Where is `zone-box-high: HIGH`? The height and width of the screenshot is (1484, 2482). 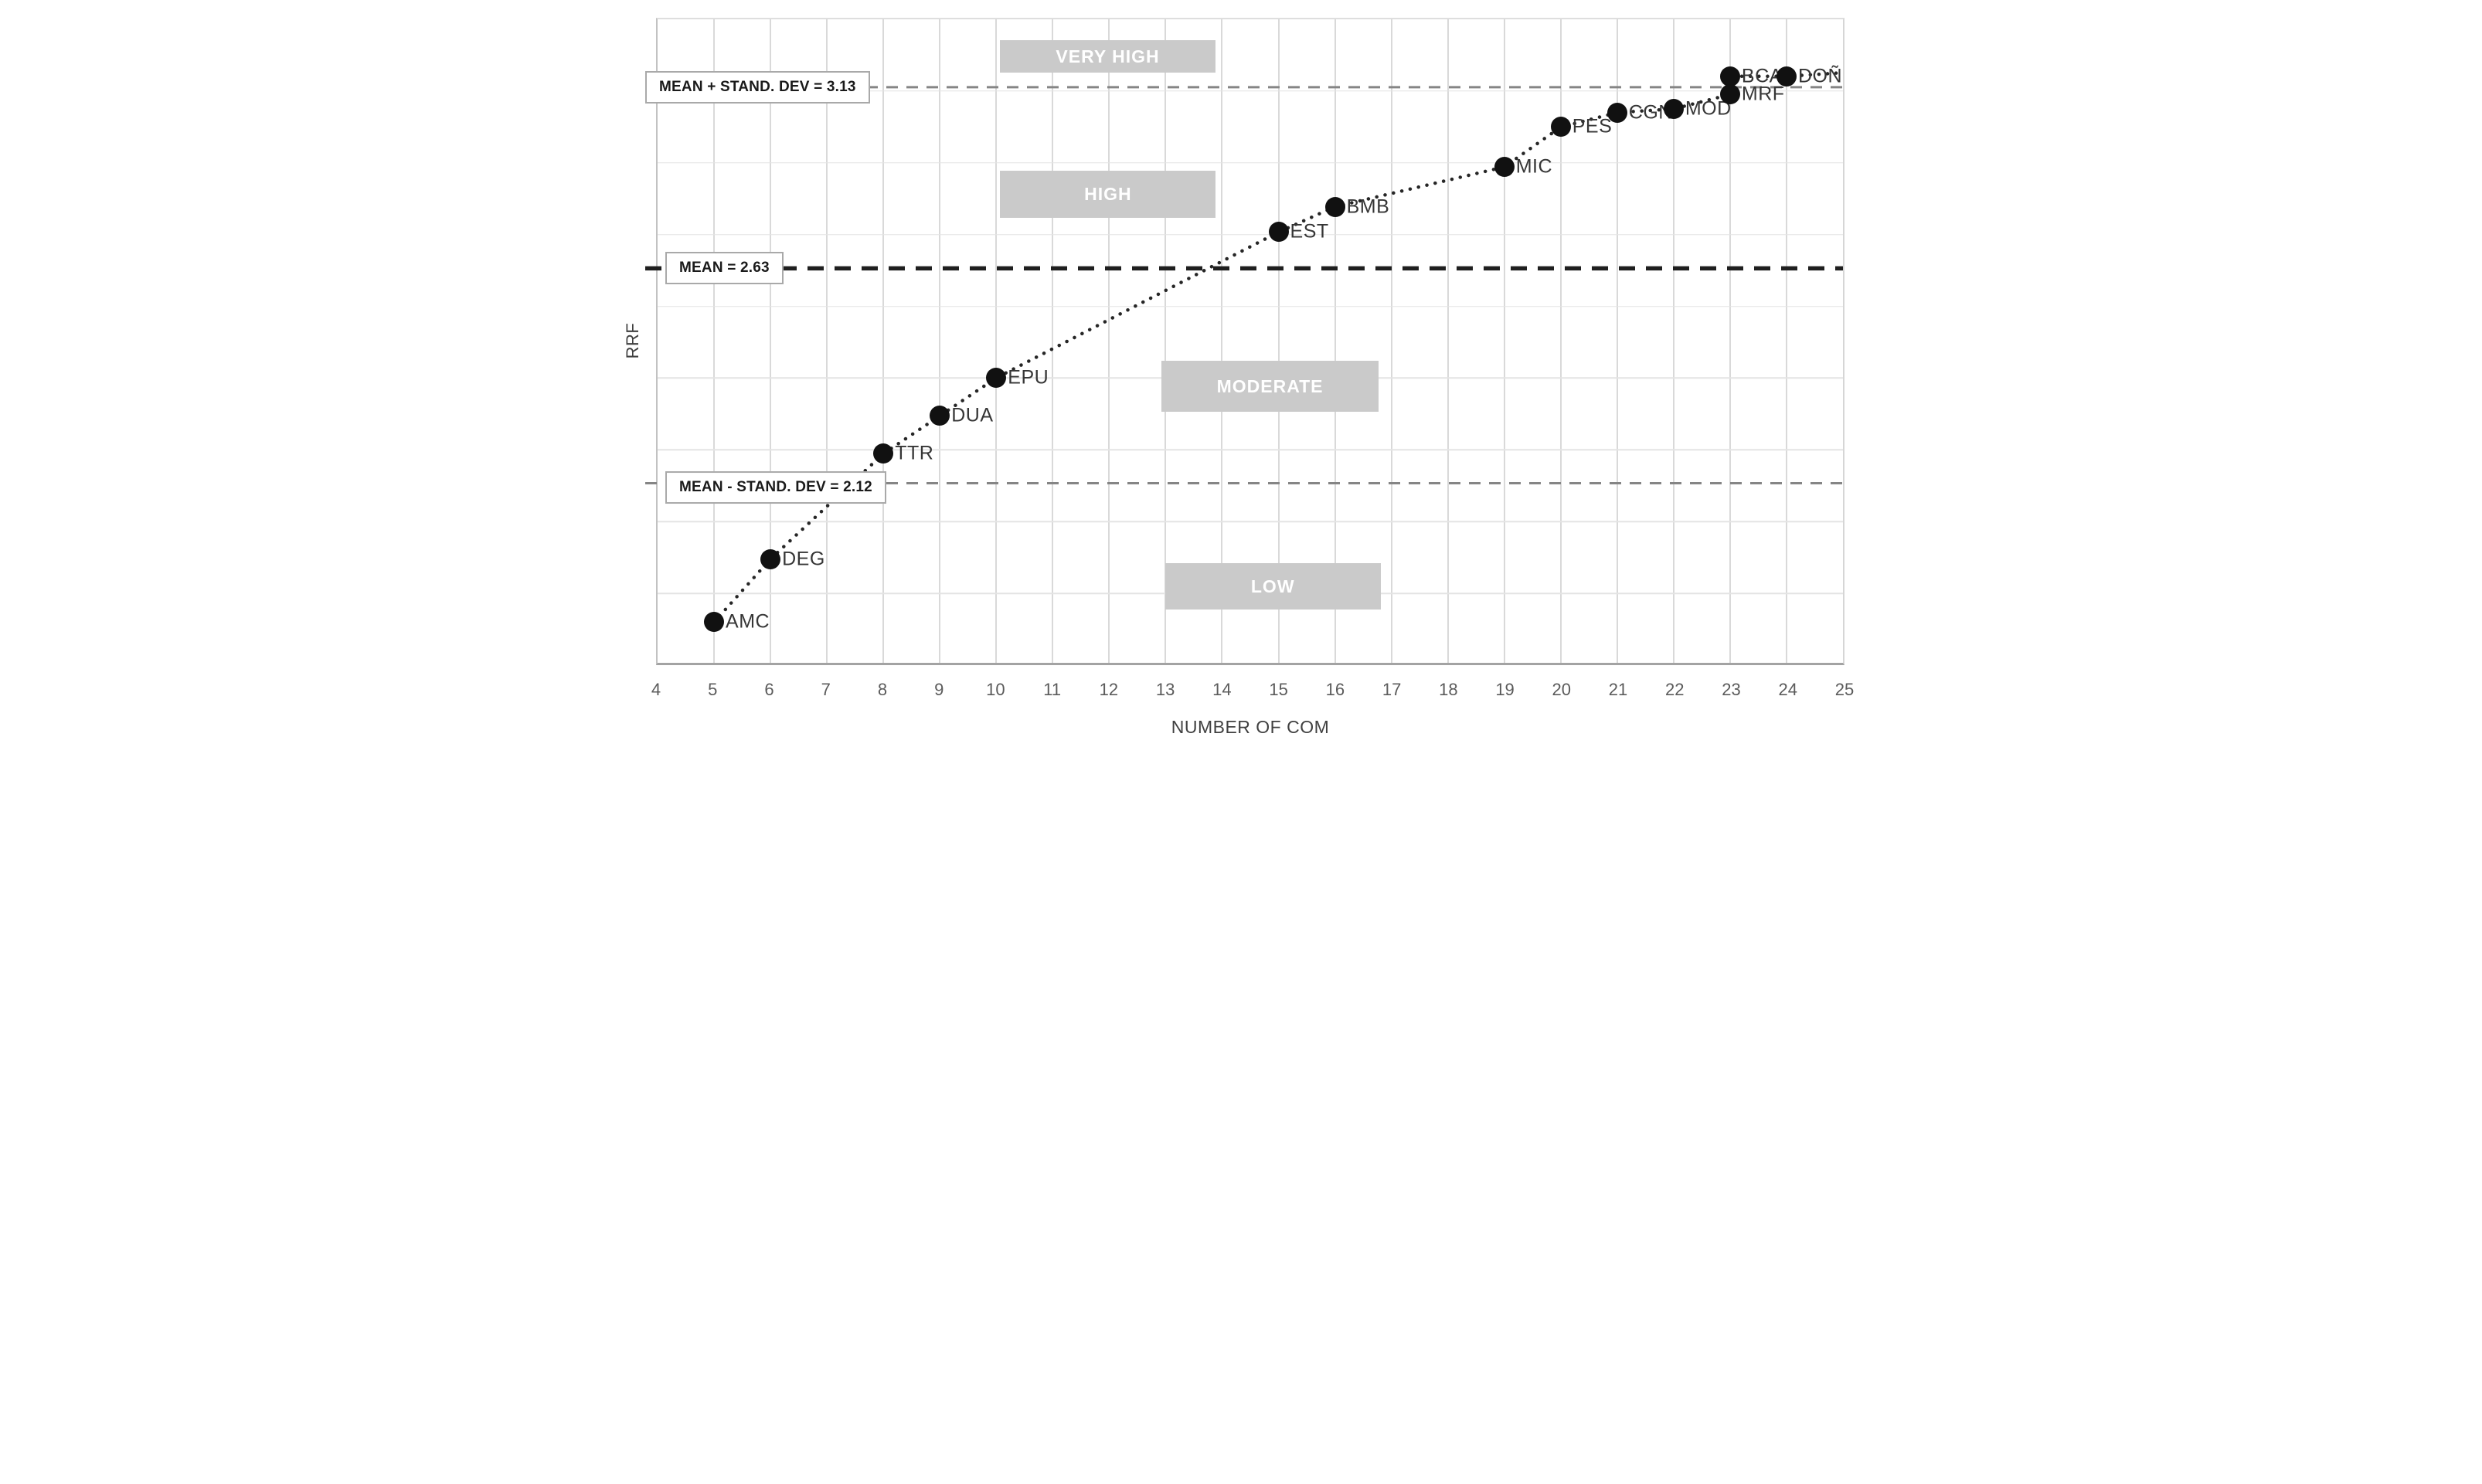
zone-box-high: HIGH is located at coordinates (1108, 194).